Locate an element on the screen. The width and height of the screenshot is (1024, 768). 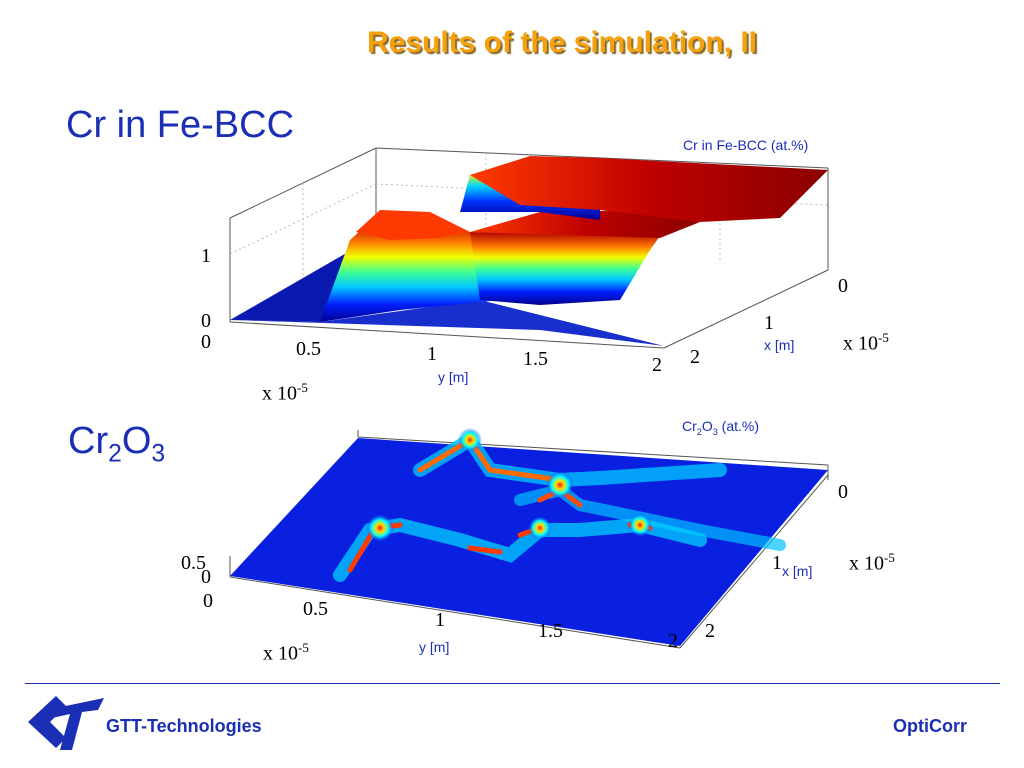
plot2-xtick-15: 1.5 is located at coordinates (550, 631).